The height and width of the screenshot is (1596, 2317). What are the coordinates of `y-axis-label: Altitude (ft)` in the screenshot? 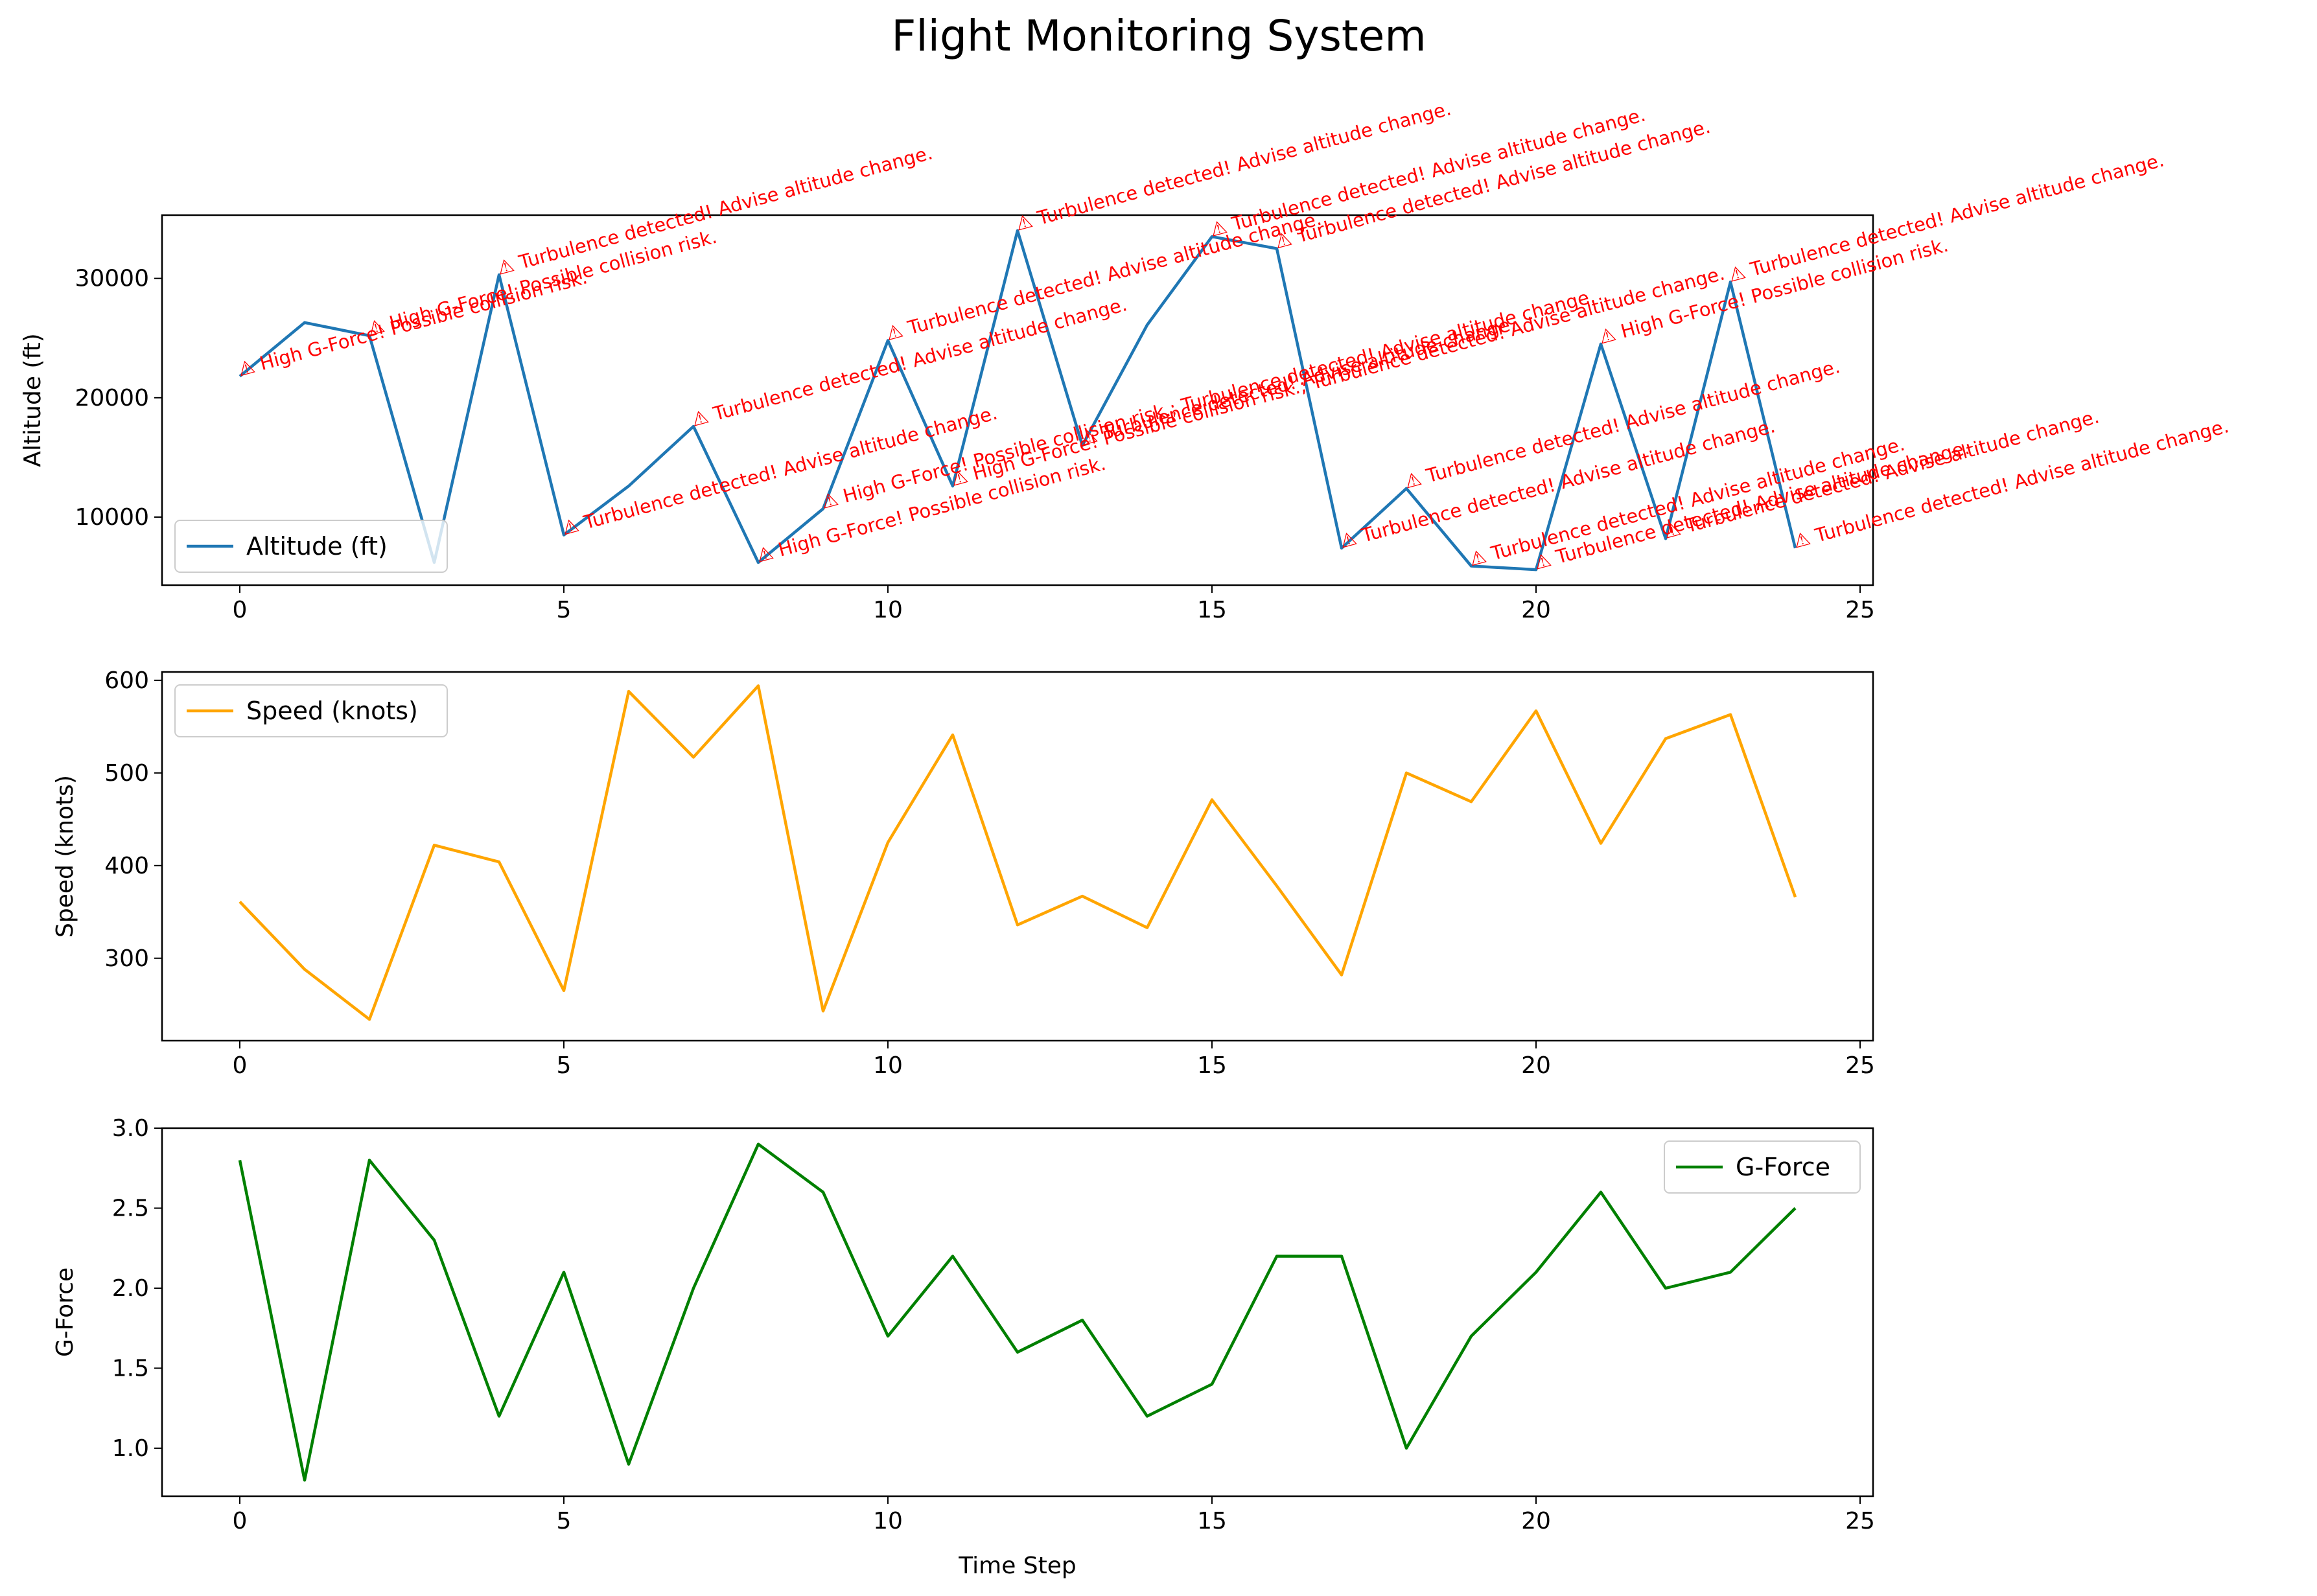 It's located at (32, 400).